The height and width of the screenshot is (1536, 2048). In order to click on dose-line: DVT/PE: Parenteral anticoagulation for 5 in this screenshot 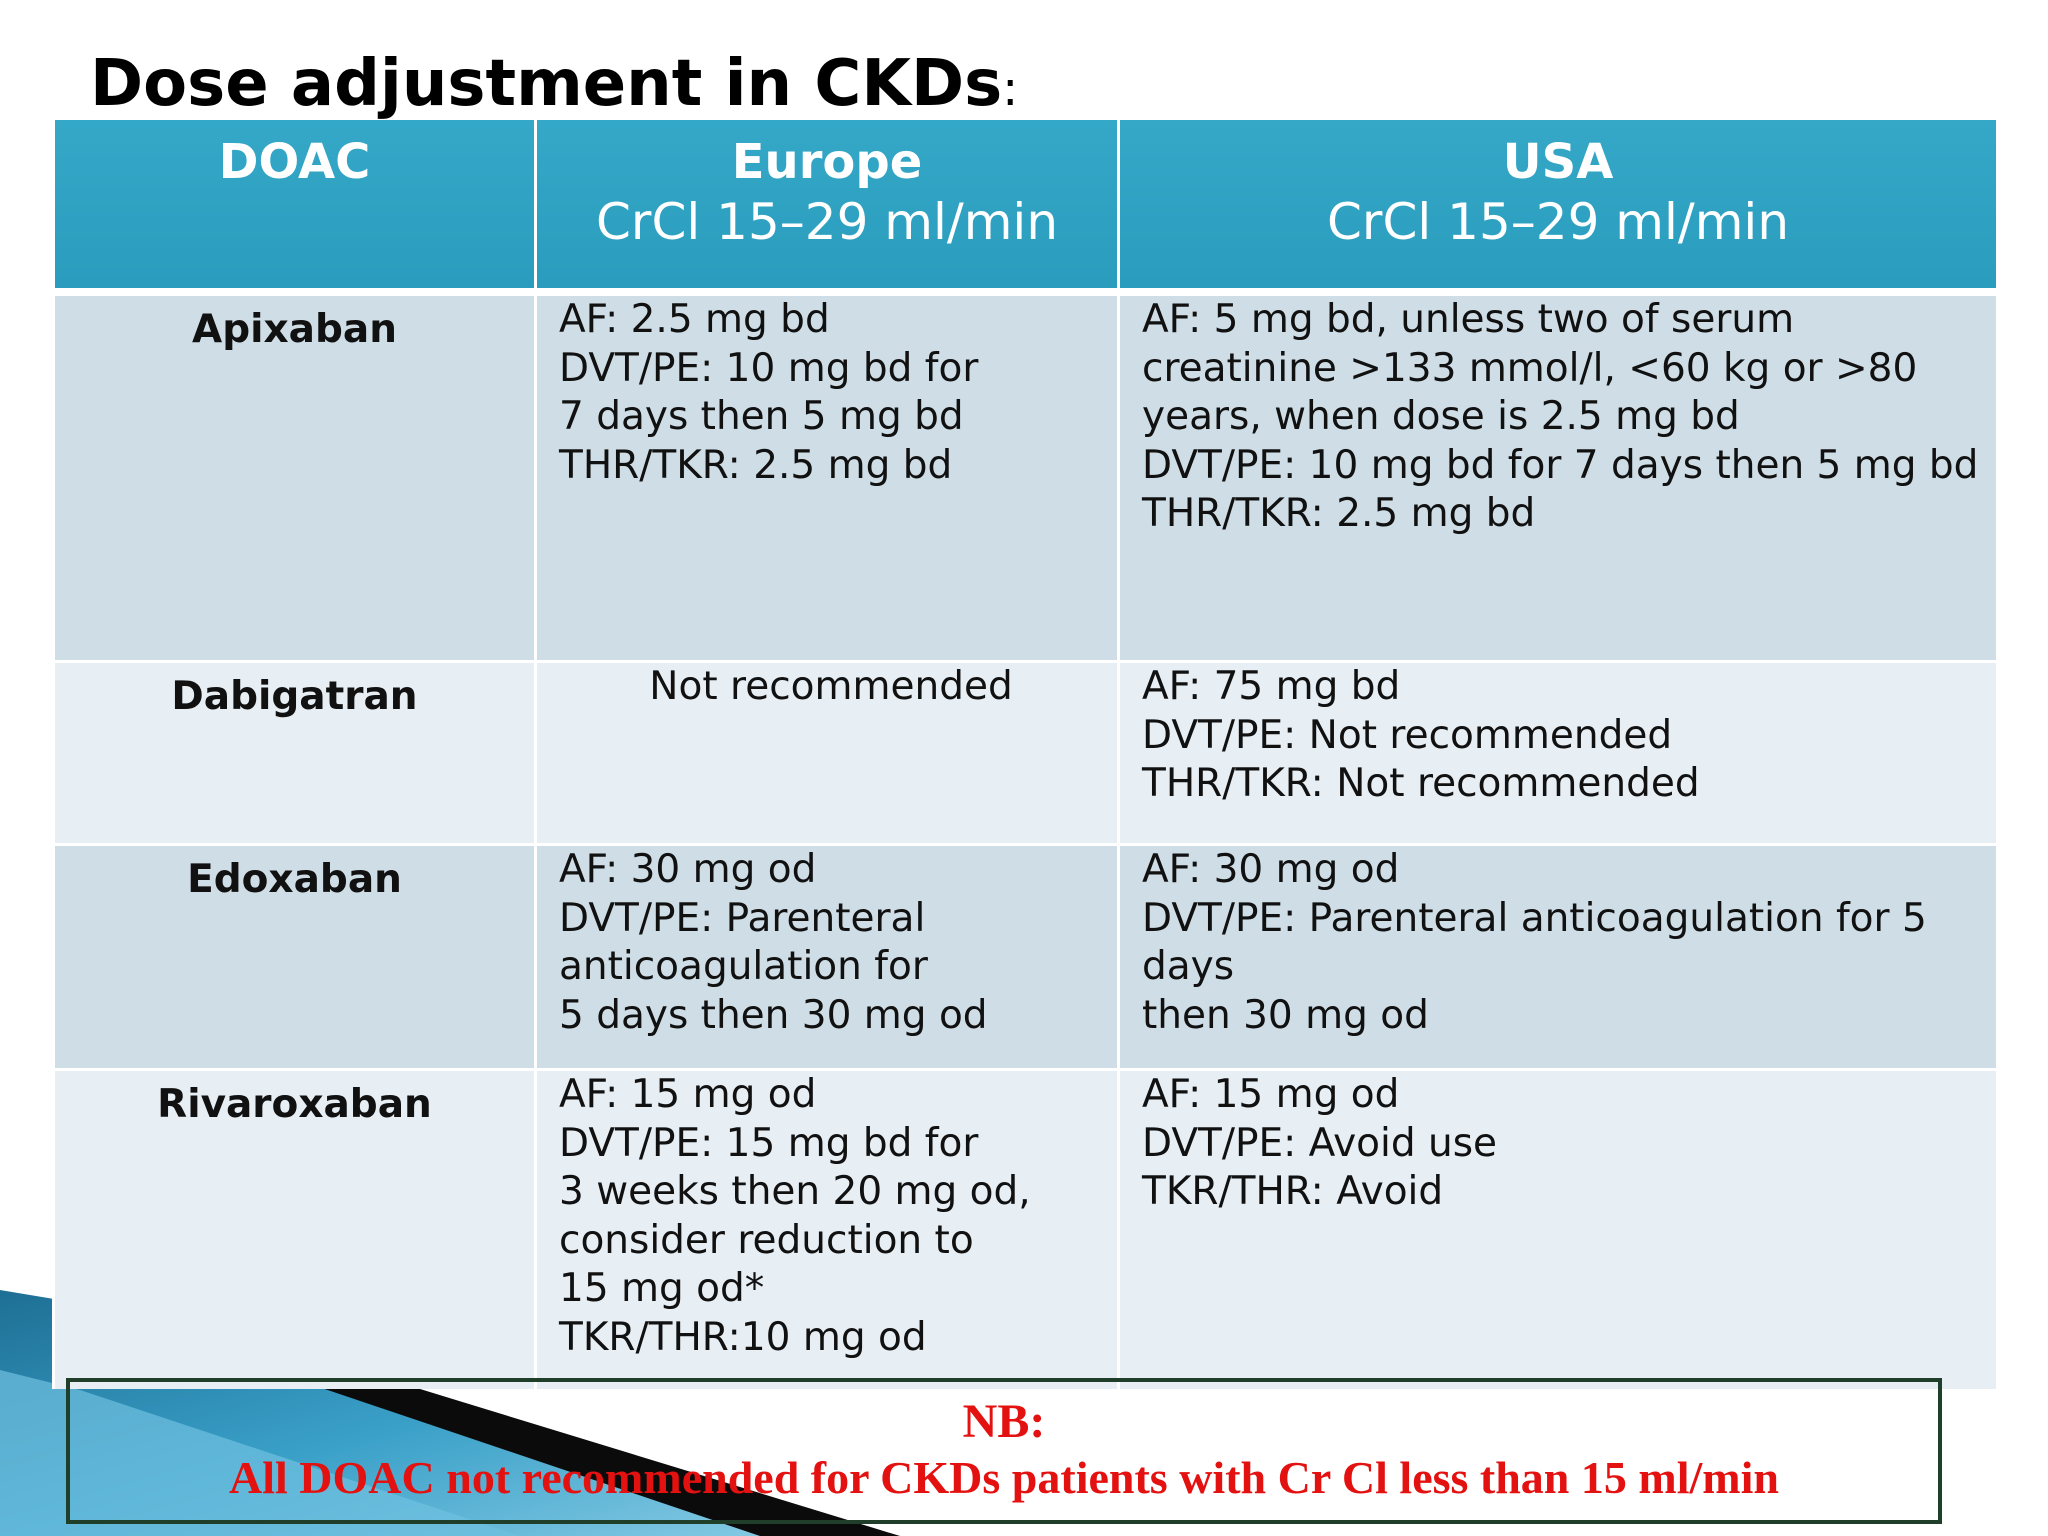, I will do `click(1534, 918)`.